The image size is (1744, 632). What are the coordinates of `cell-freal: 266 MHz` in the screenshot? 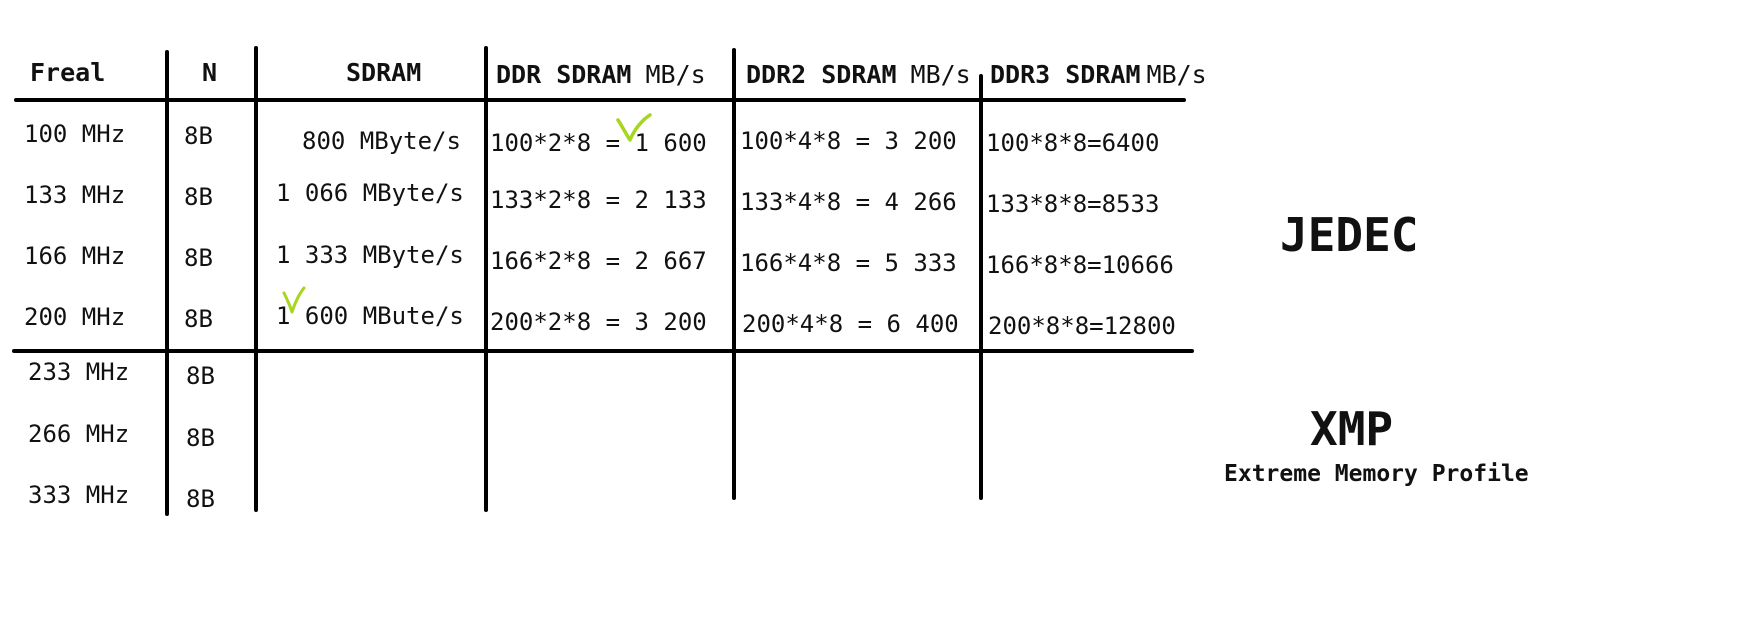 It's located at (79, 434).